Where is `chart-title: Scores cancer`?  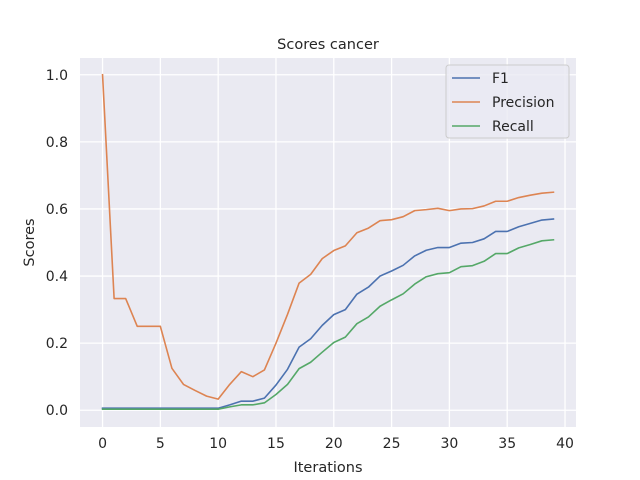
chart-title: Scores cancer is located at coordinates (328, 45).